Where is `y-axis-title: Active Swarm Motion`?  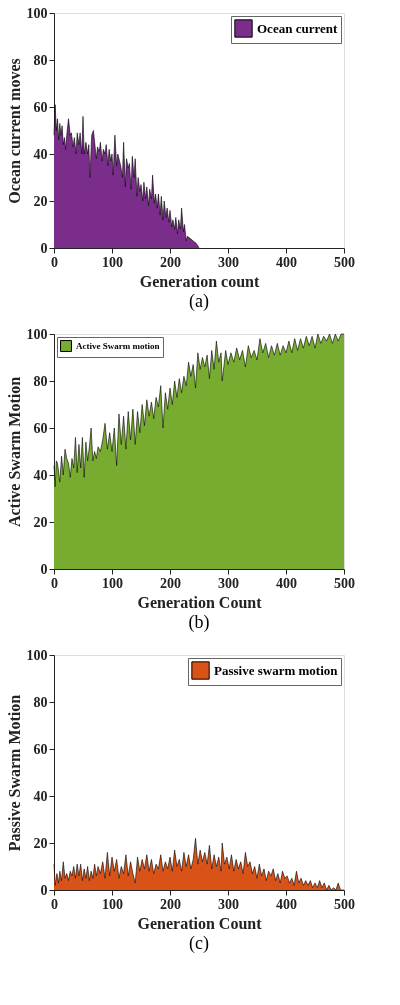
y-axis-title: Active Swarm Motion is located at coordinates (14, 452).